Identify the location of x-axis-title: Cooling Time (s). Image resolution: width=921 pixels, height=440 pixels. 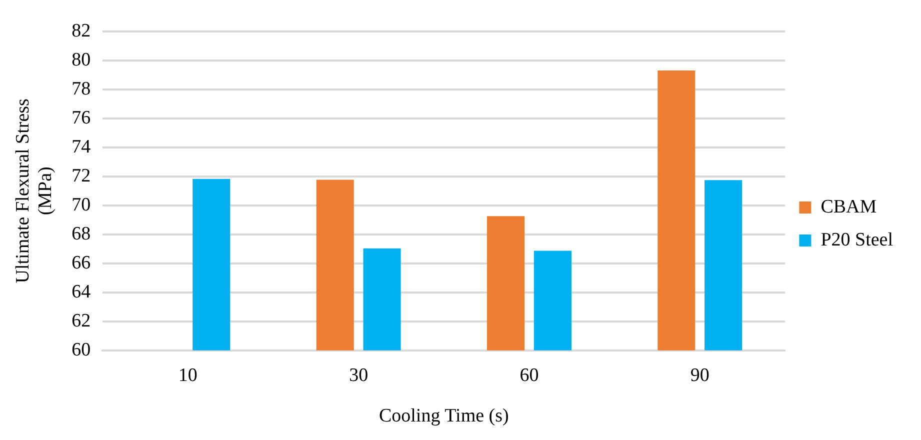
(443, 416).